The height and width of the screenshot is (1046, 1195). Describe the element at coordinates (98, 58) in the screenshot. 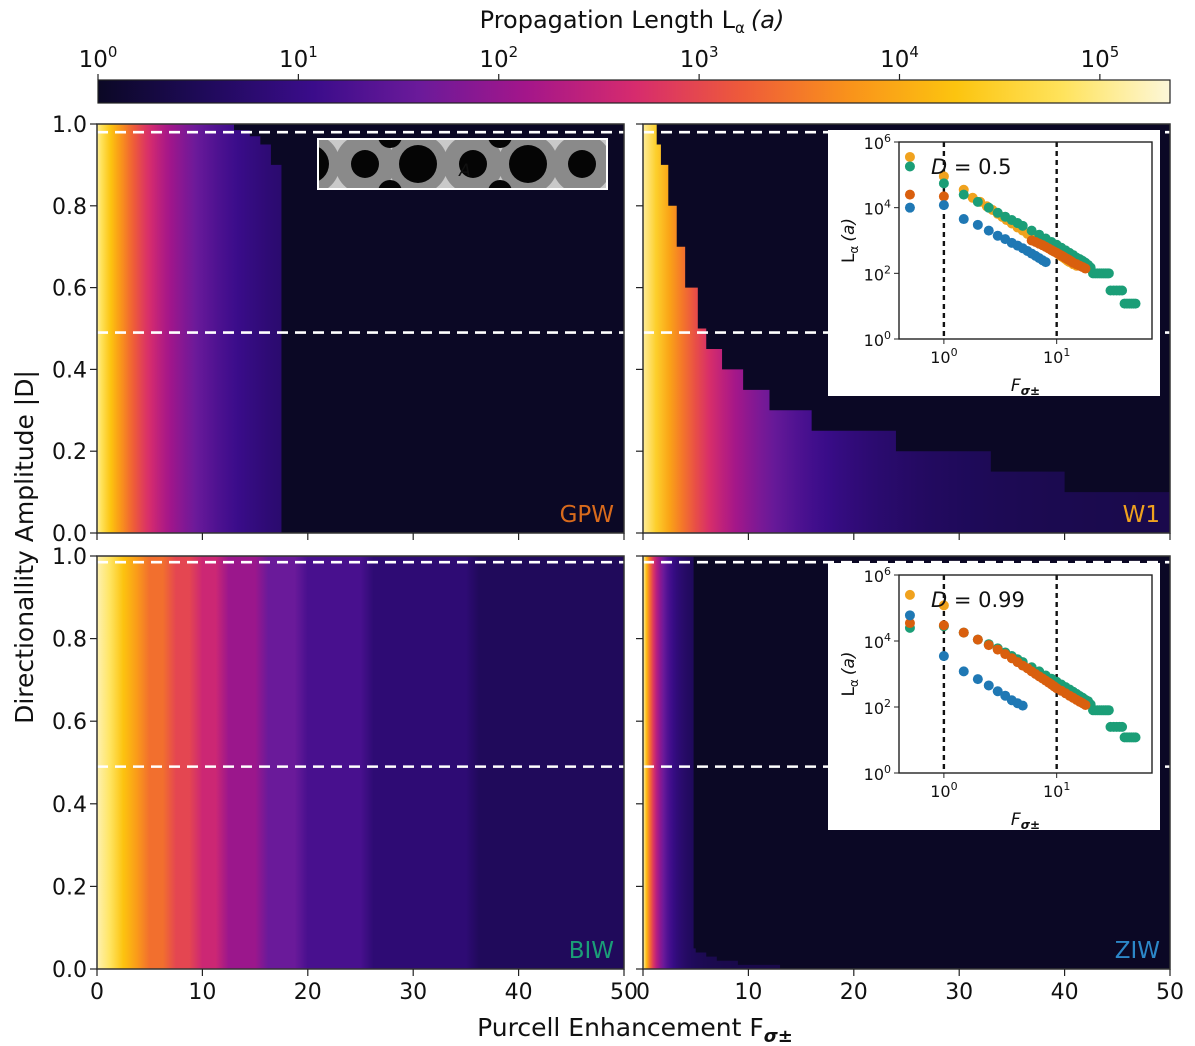

I see `colorbar-tick-label: 10⁰` at that location.